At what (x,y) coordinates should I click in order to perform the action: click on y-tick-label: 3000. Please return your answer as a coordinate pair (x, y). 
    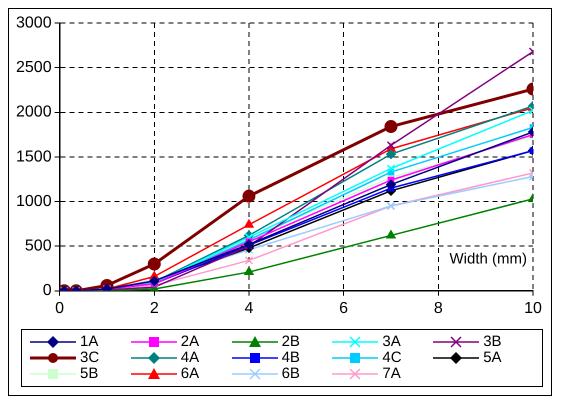
    Looking at the image, I should click on (34, 23).